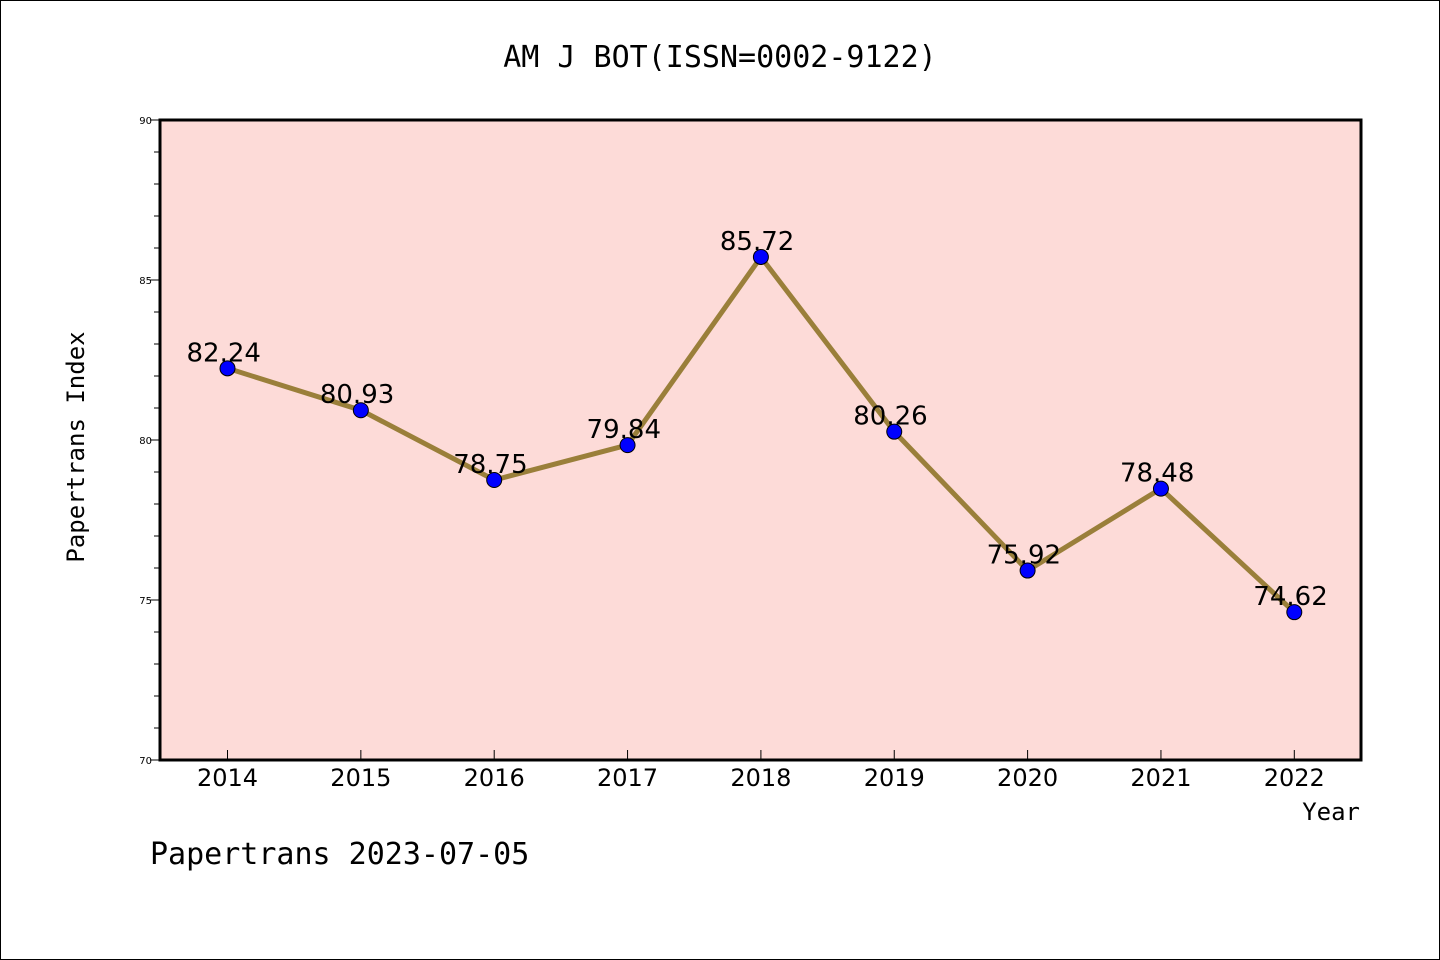  Describe the element at coordinates (894, 778) in the screenshot. I see `x-tick-label: 2019` at that location.